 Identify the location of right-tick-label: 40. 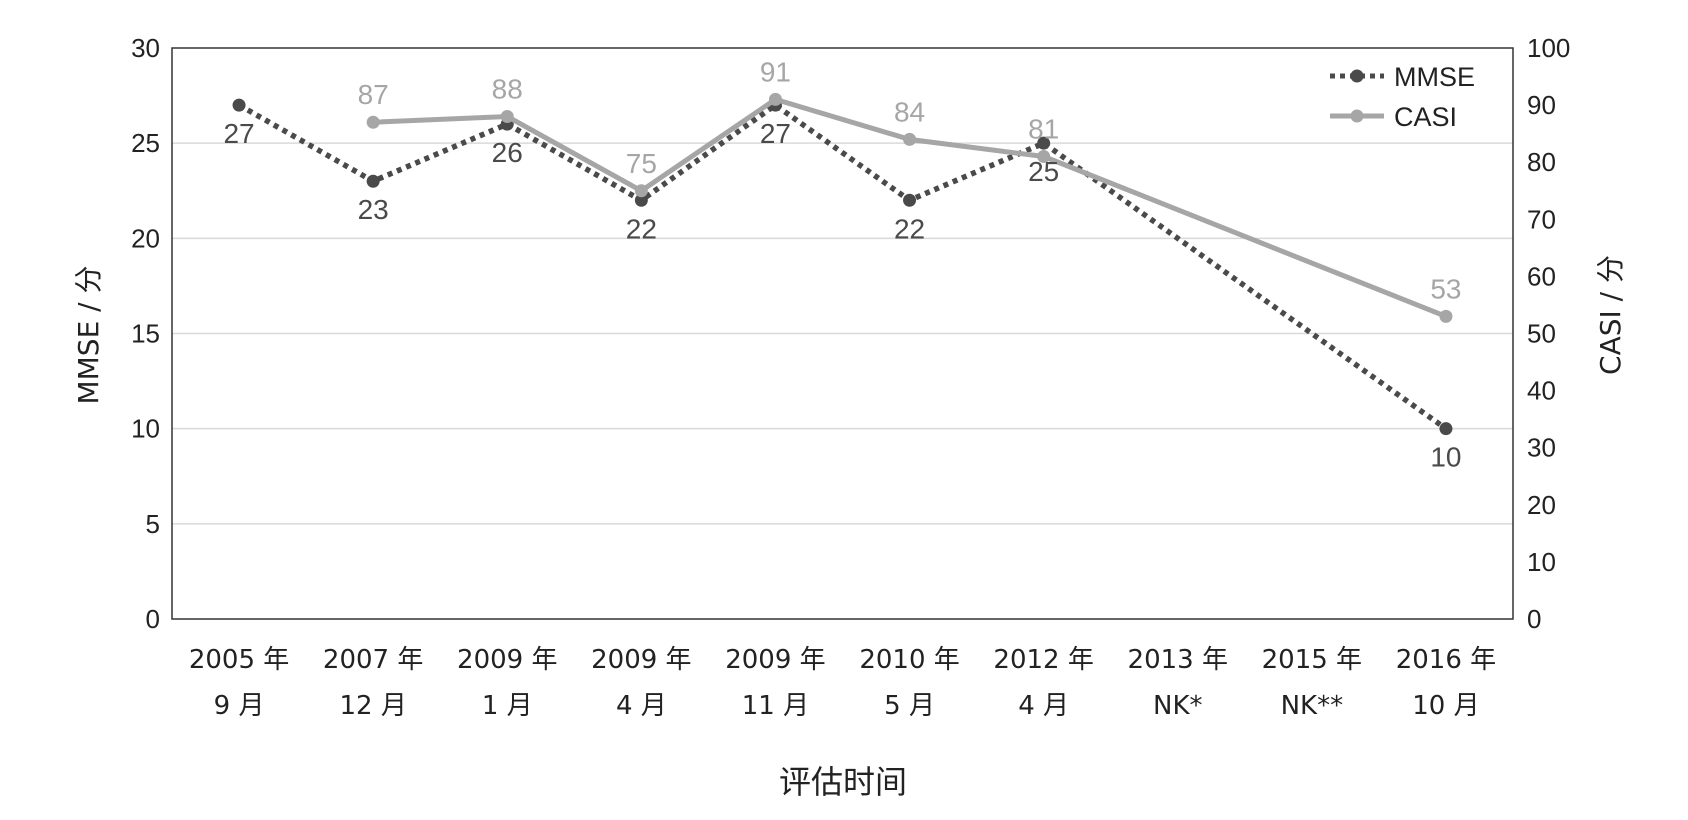
(1541, 391).